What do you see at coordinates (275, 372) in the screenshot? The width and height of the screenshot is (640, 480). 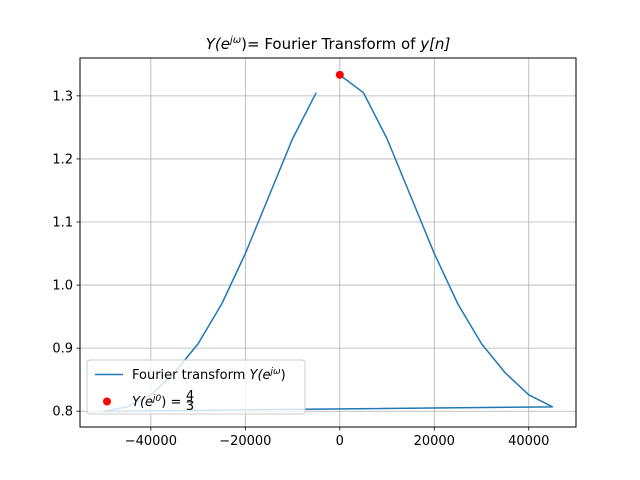 I see `legend-label-math-sup: jω` at bounding box center [275, 372].